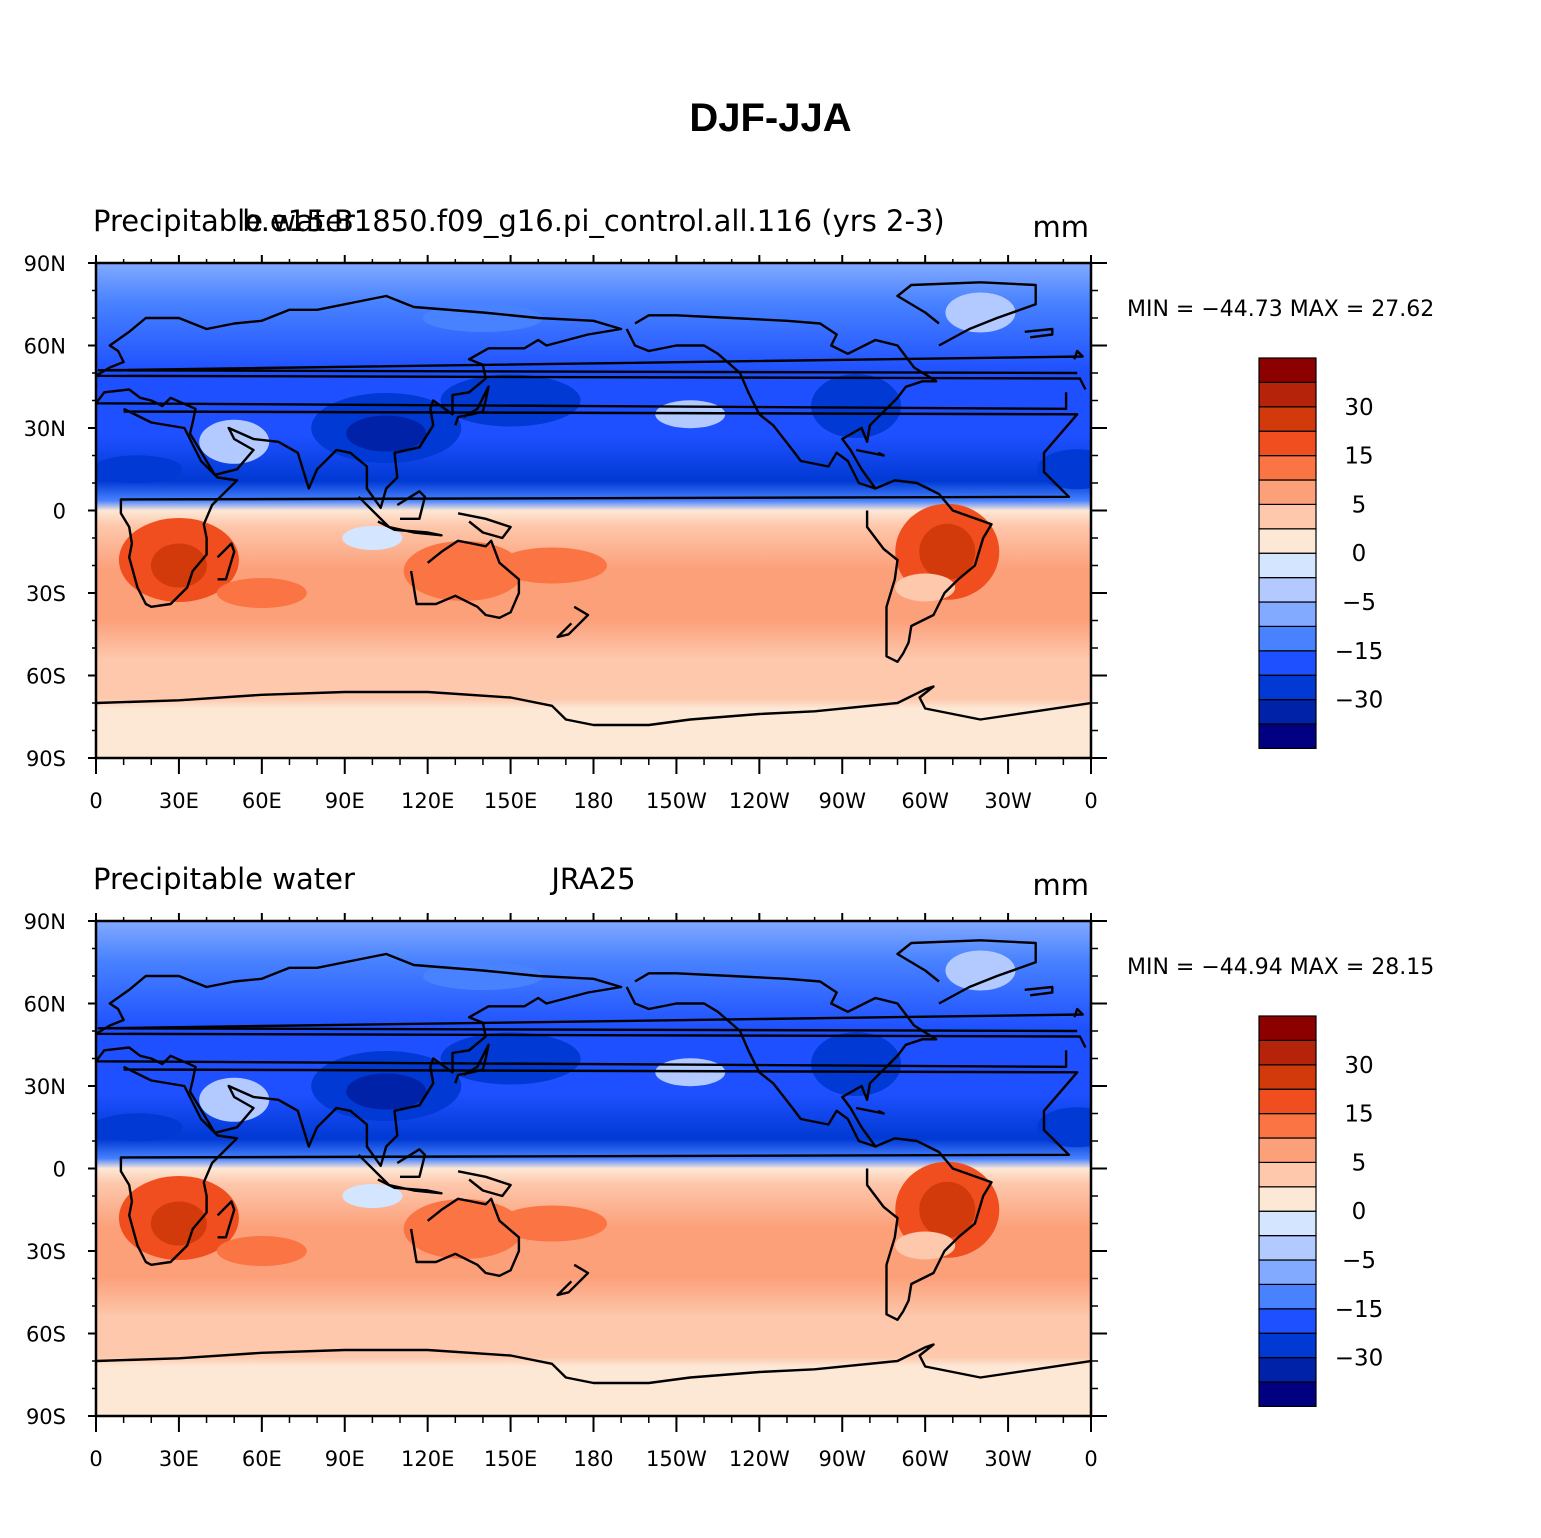  What do you see at coordinates (472, 1063) in the screenshot?
I see `coastline-japan` at bounding box center [472, 1063].